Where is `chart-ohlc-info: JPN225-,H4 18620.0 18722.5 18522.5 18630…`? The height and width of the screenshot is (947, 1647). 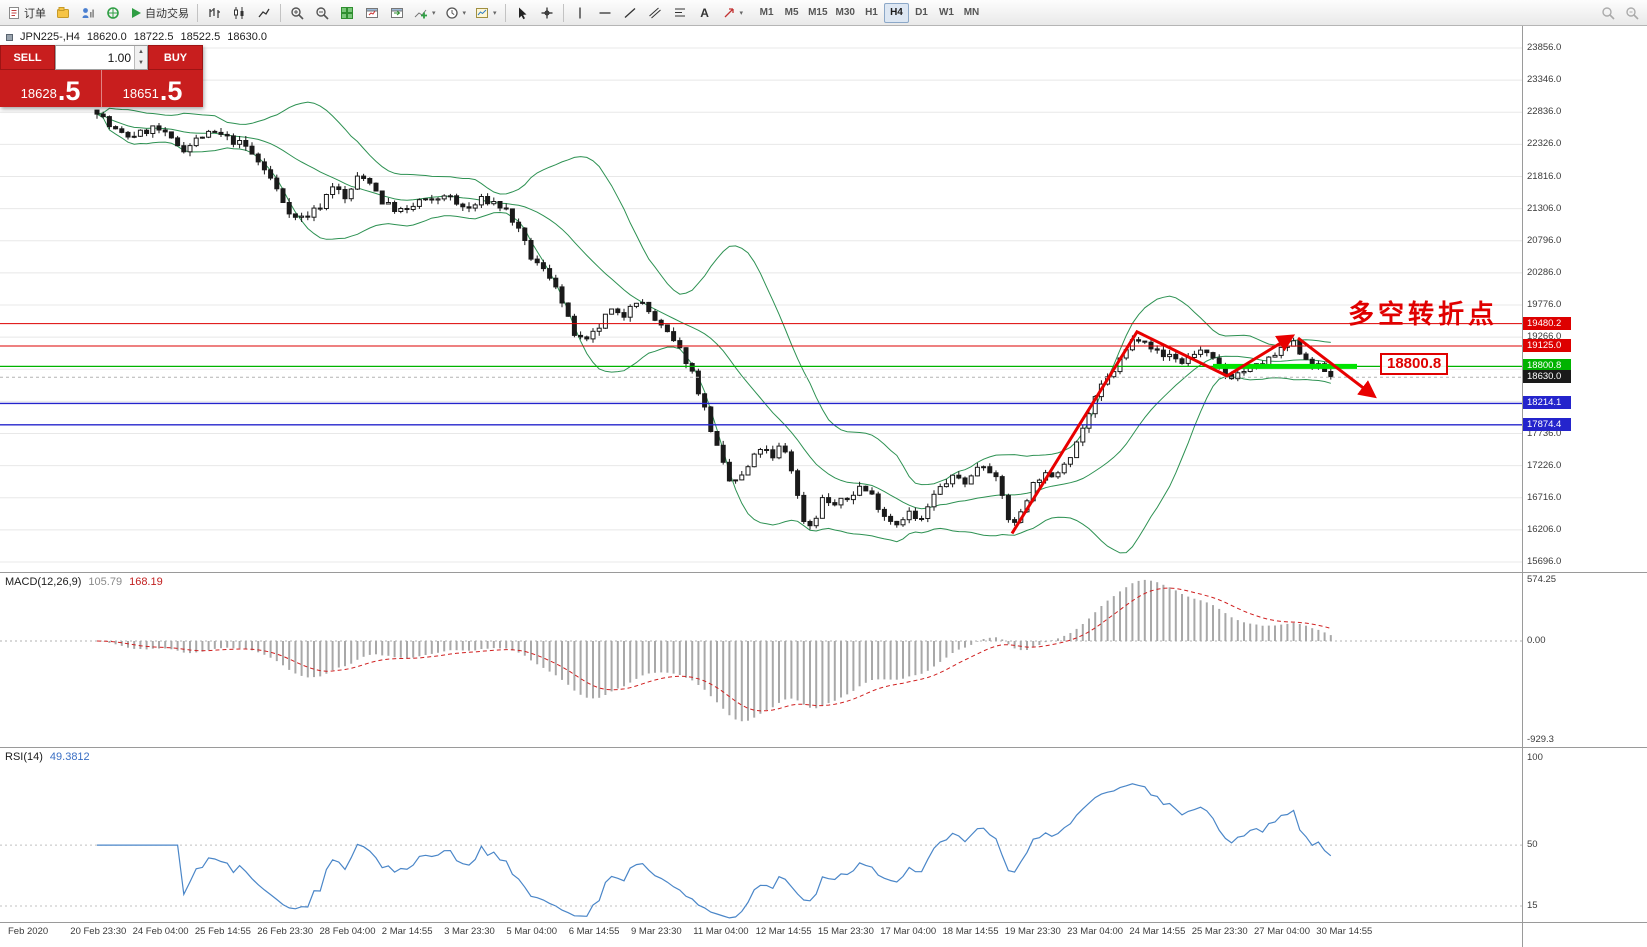 chart-ohlc-info: JPN225-,H4 18620.0 18722.5 18522.5 18630… is located at coordinates (136, 37).